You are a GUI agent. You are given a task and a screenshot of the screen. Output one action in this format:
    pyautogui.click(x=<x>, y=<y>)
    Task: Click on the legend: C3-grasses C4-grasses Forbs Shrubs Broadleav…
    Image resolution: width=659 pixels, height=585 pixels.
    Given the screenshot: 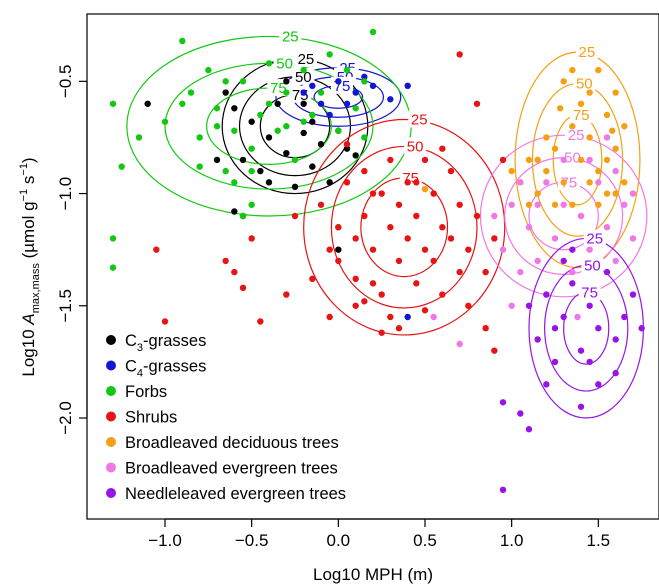 What is the action you would take?
    pyautogui.click(x=226, y=417)
    